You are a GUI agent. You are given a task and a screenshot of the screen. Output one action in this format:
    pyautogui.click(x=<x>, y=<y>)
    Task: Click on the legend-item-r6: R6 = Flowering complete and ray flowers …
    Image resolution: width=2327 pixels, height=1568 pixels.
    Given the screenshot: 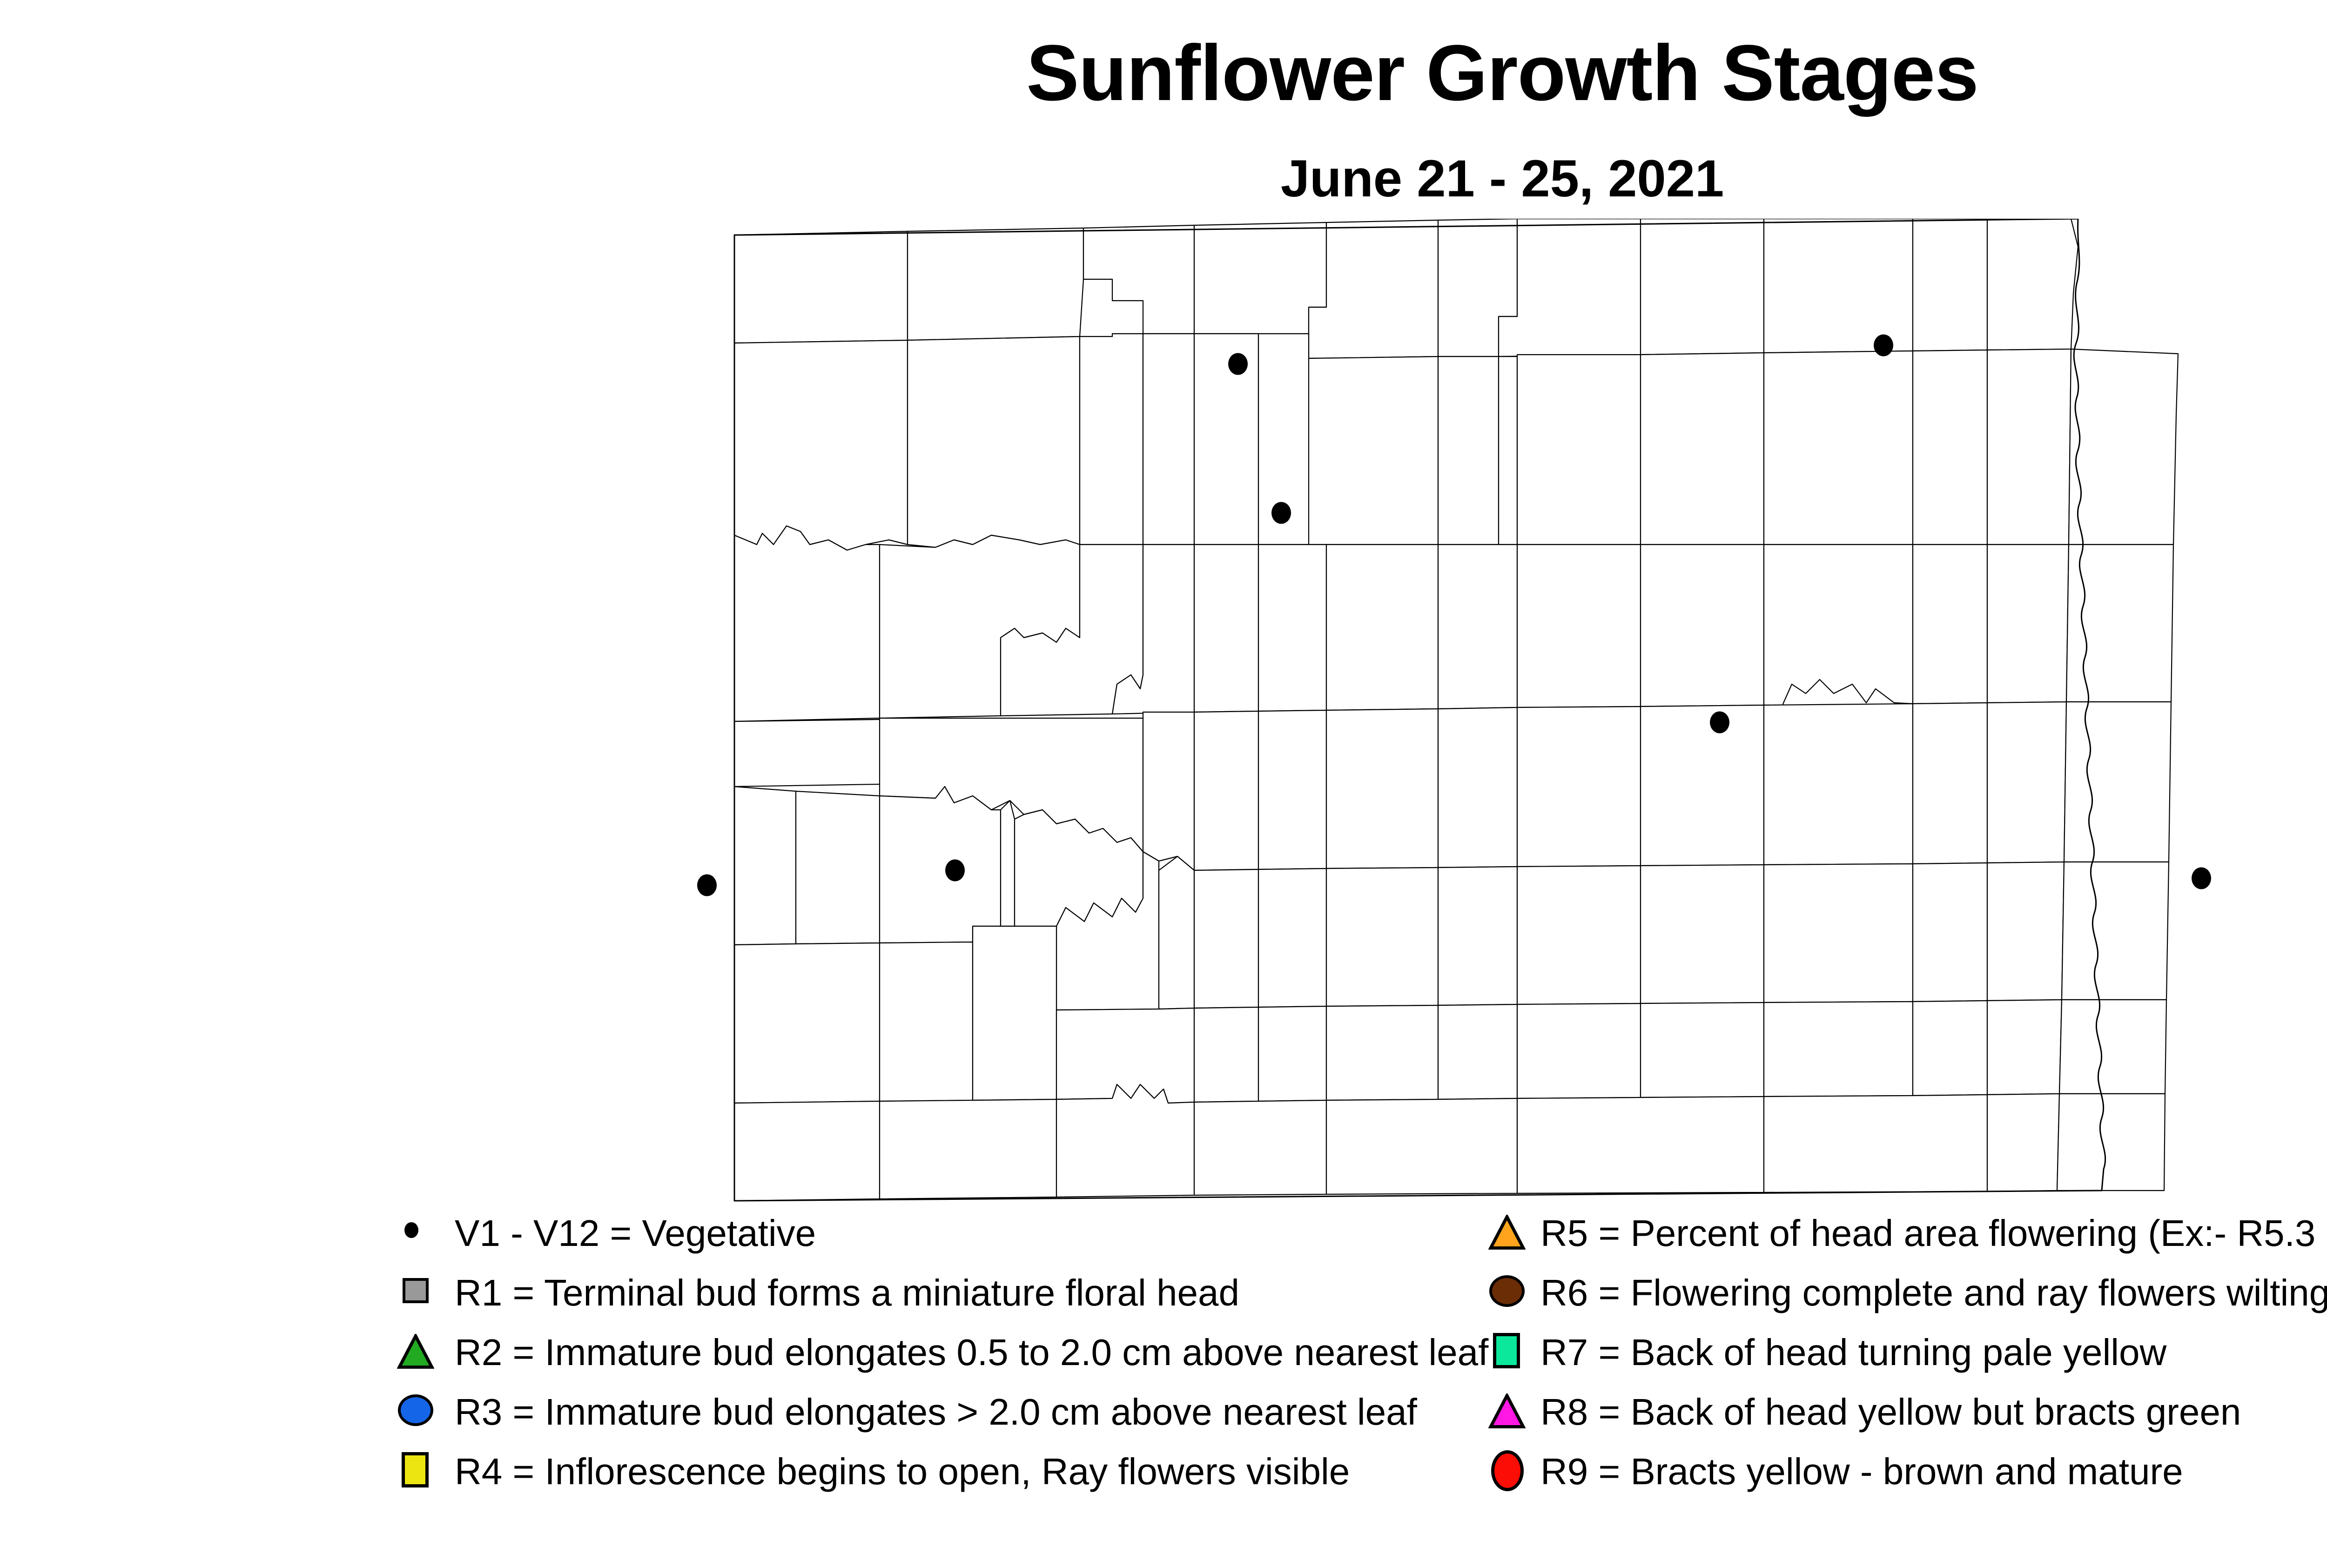 What is the action you would take?
    pyautogui.click(x=1906, y=1299)
    